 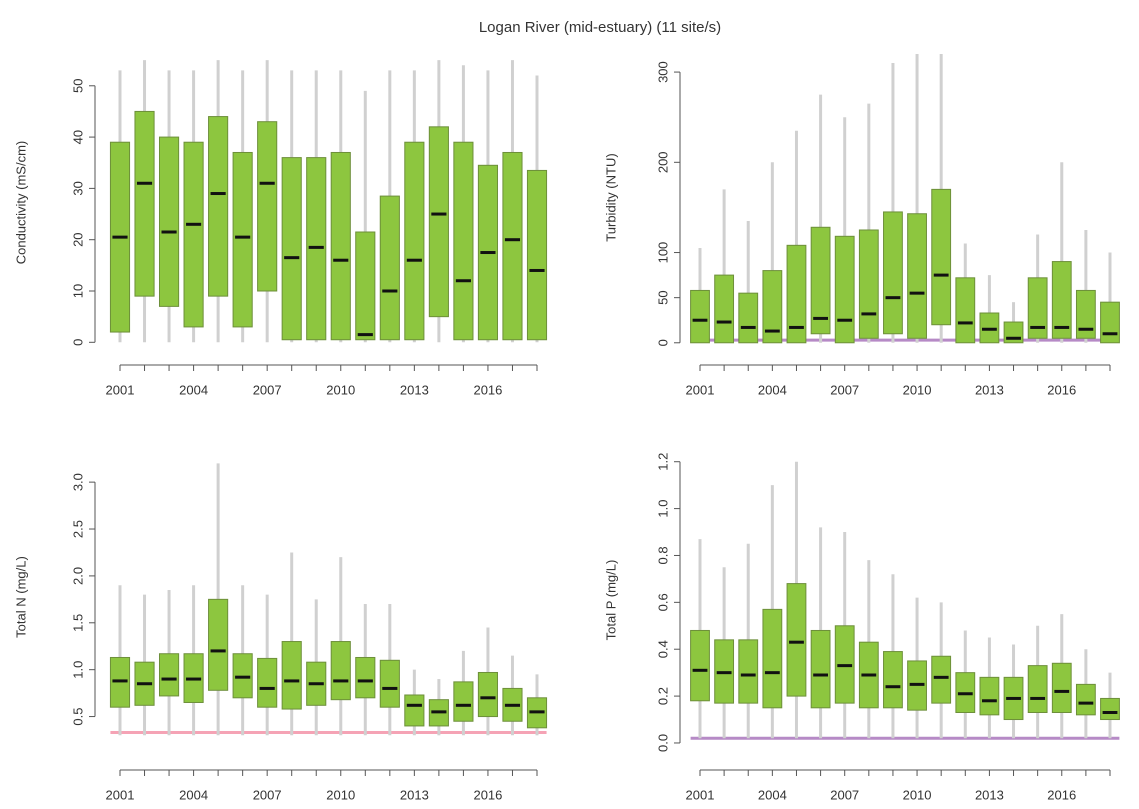 I want to click on y-tick-label: 1.2, so click(x=662, y=462).